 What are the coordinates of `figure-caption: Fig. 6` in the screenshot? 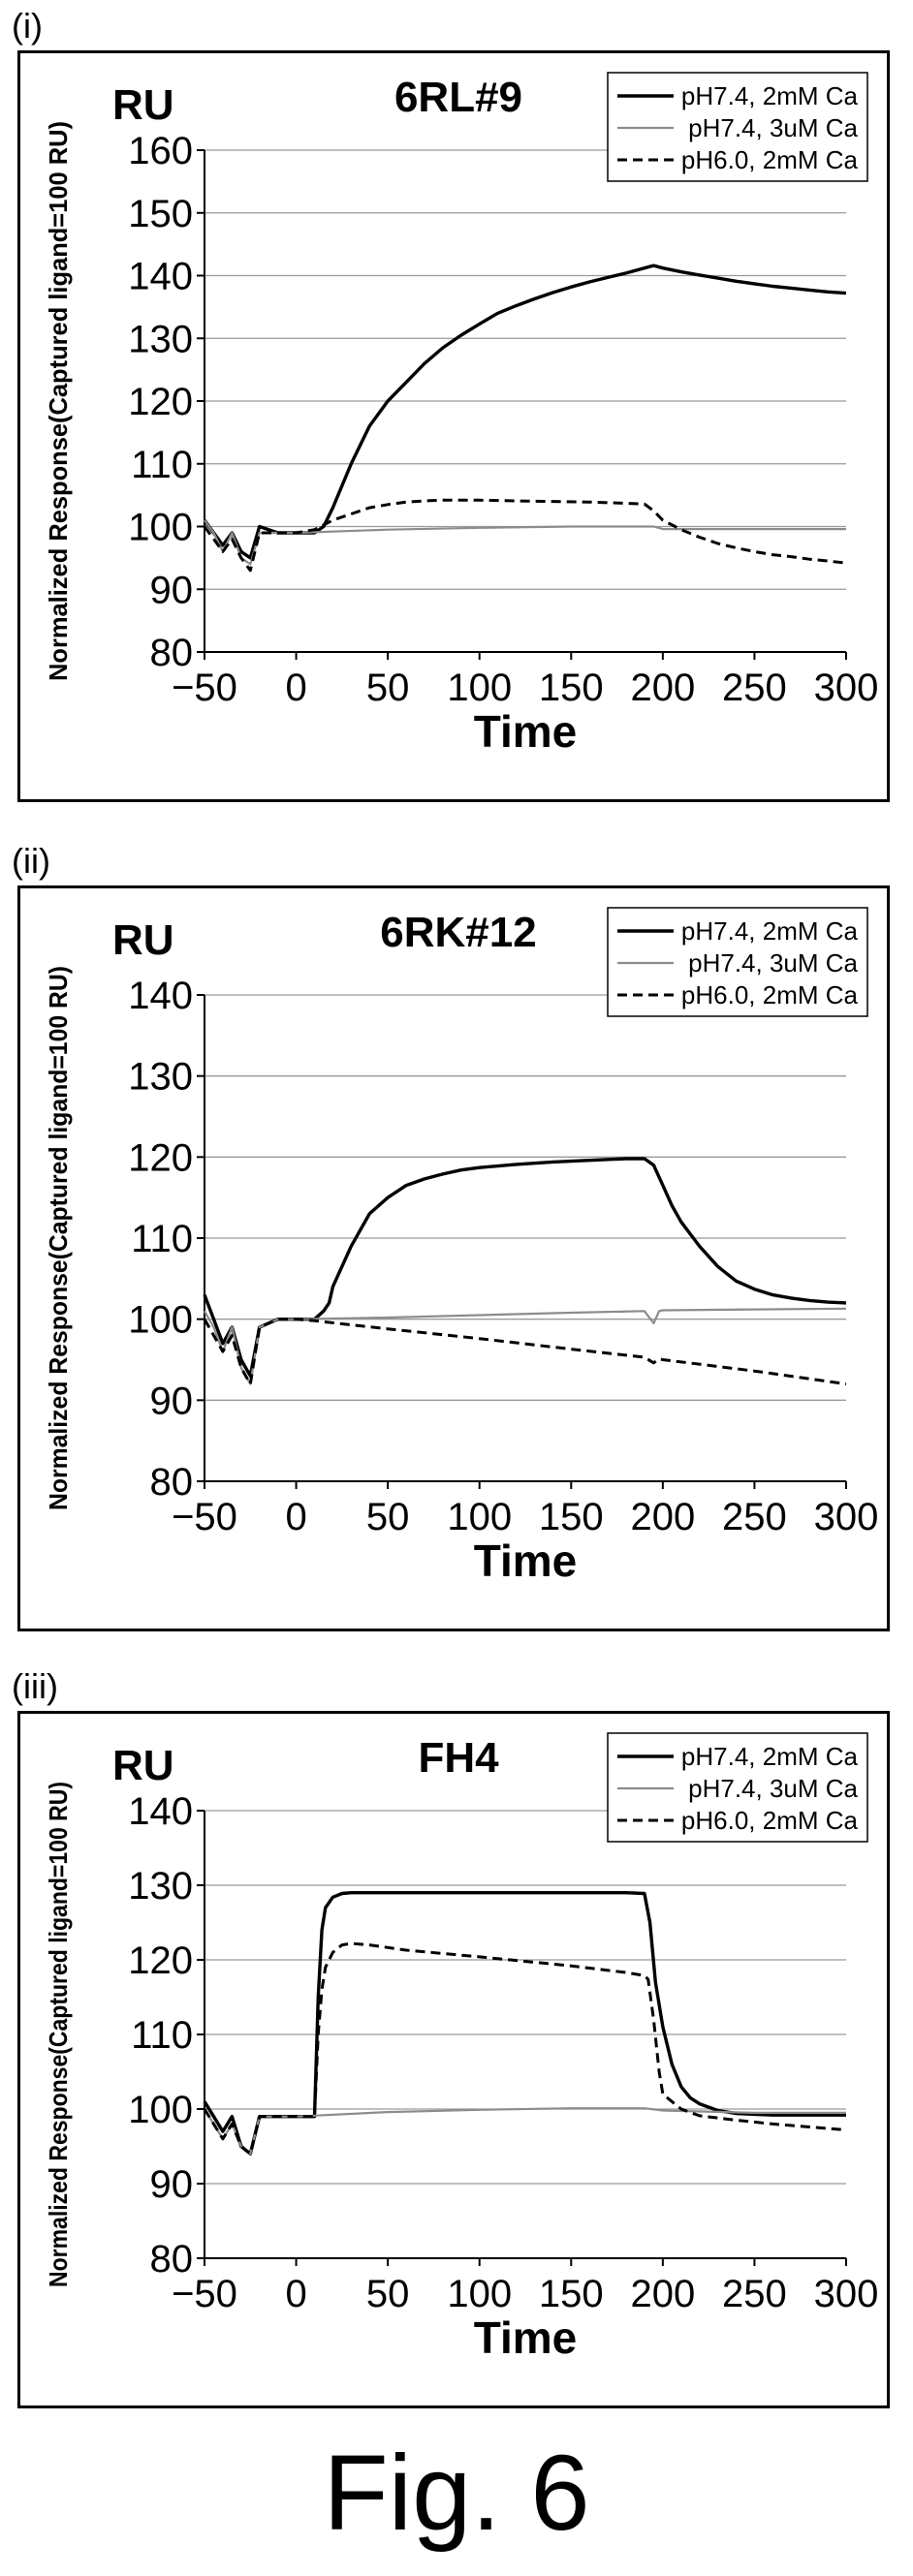 It's located at (457, 2493).